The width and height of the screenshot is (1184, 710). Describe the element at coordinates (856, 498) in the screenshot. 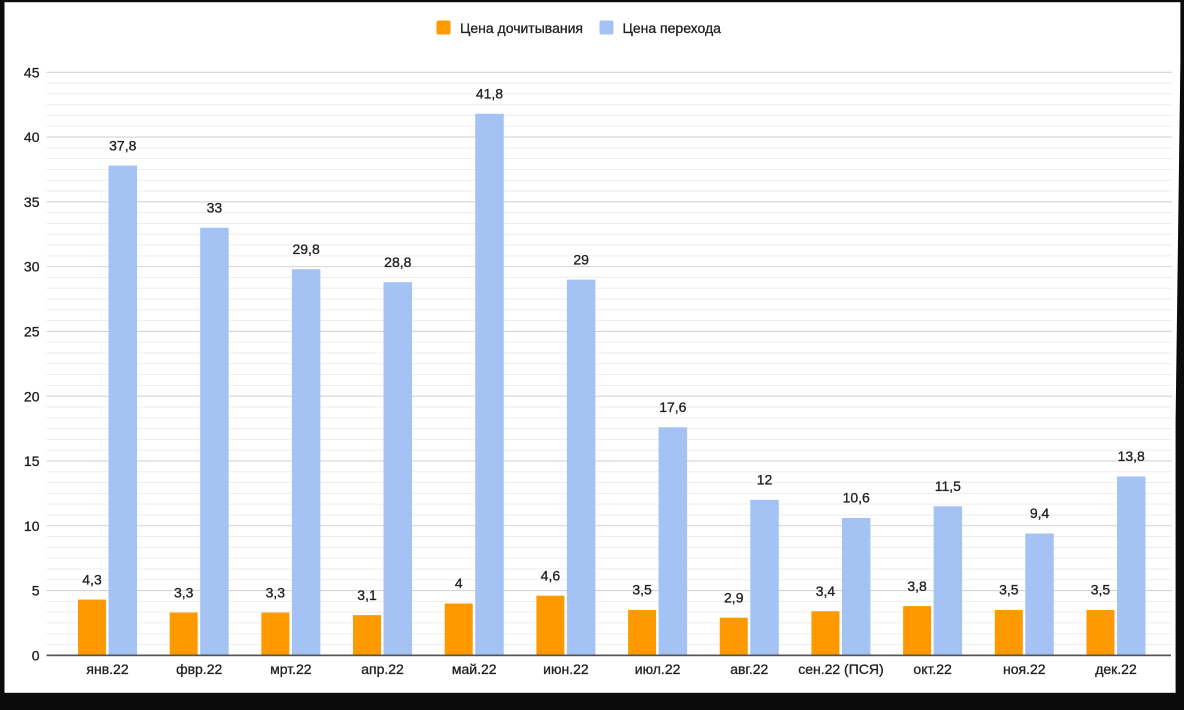

I see `svg-text: 10,6` at that location.